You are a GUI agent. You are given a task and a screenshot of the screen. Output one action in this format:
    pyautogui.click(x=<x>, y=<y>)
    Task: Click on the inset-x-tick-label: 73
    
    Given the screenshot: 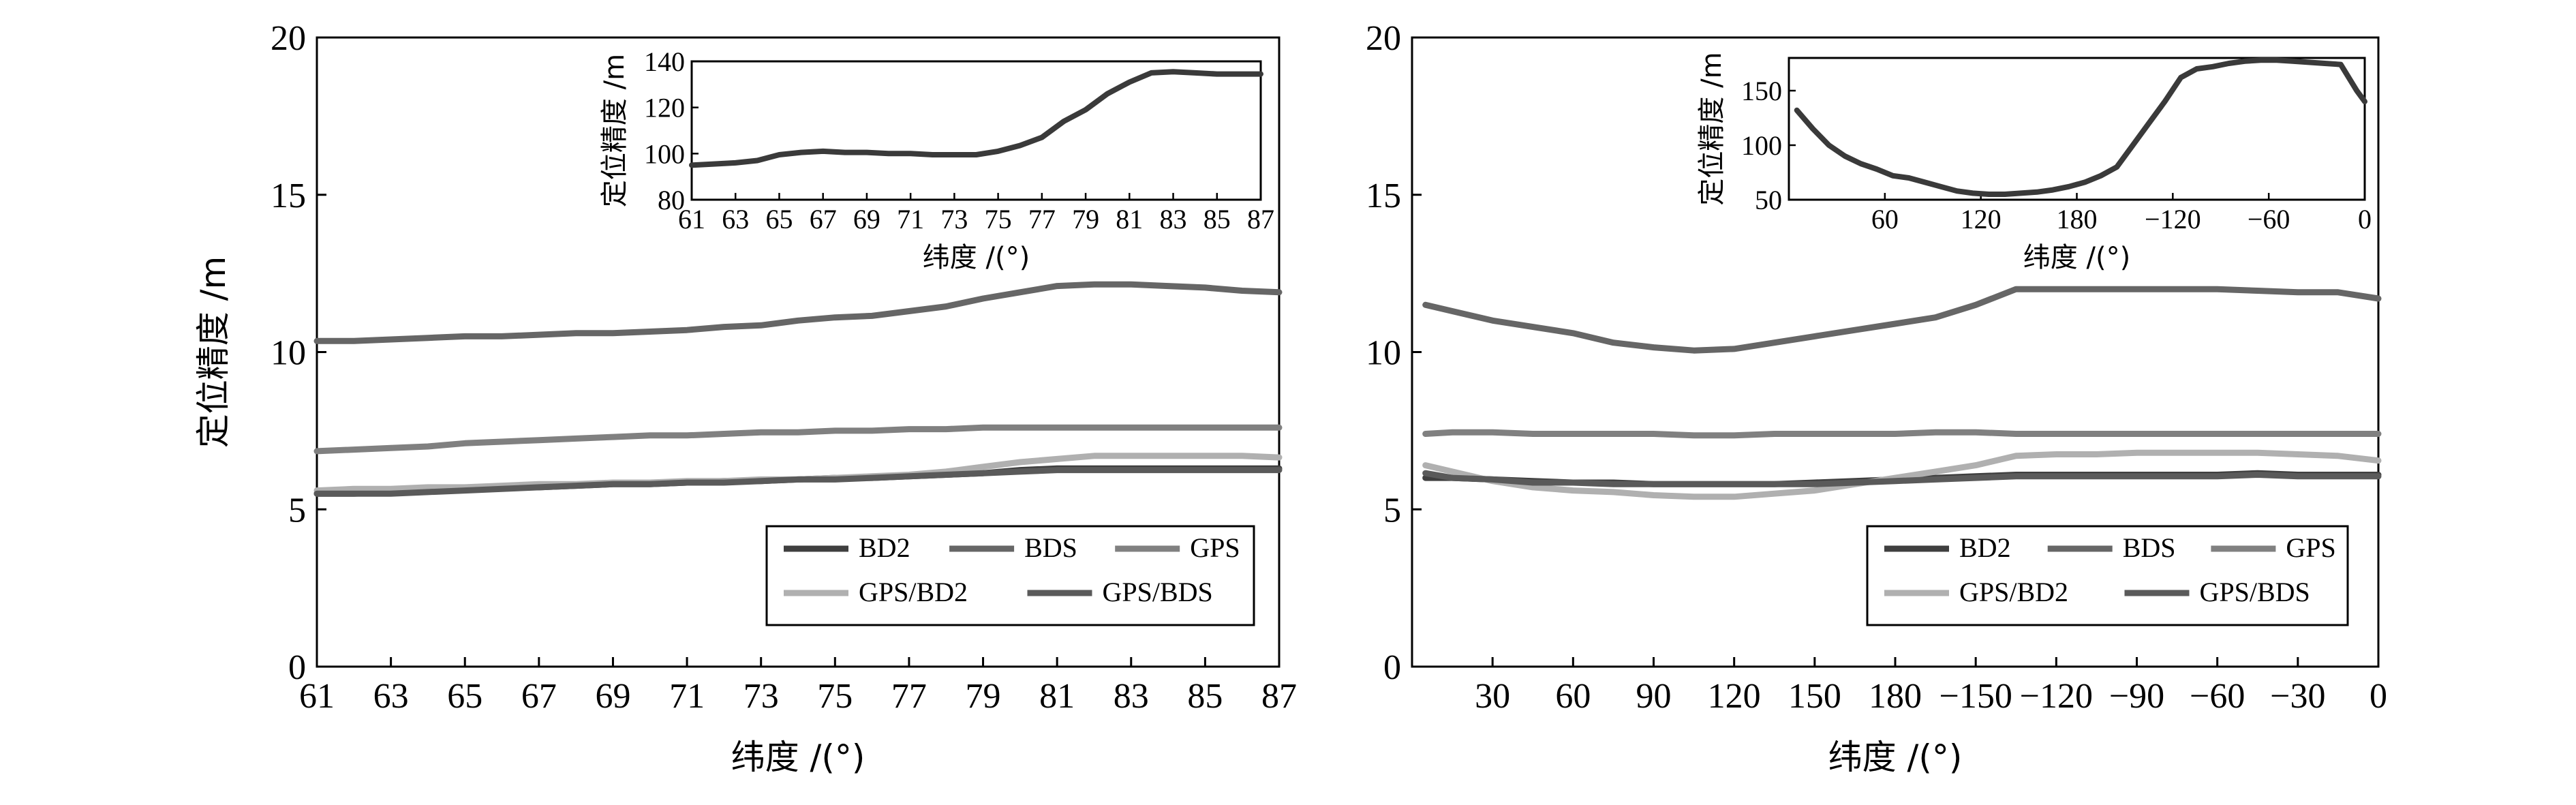 What is the action you would take?
    pyautogui.click(x=954, y=219)
    